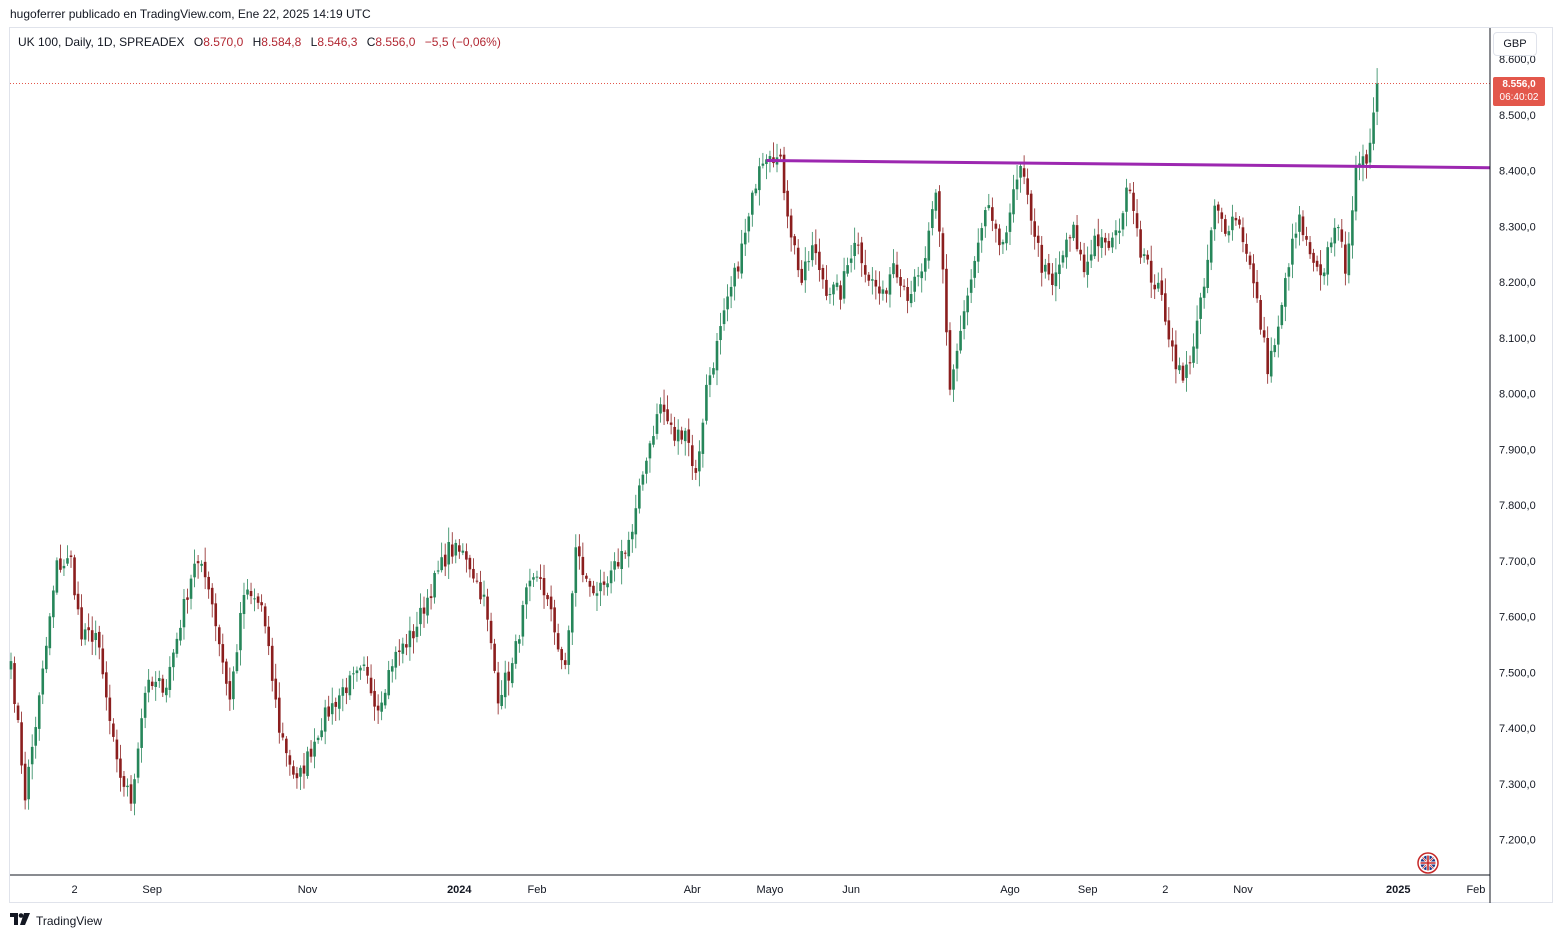 This screenshot has height=939, width=1562. I want to click on x-tick-label: 2024, so click(459, 890).